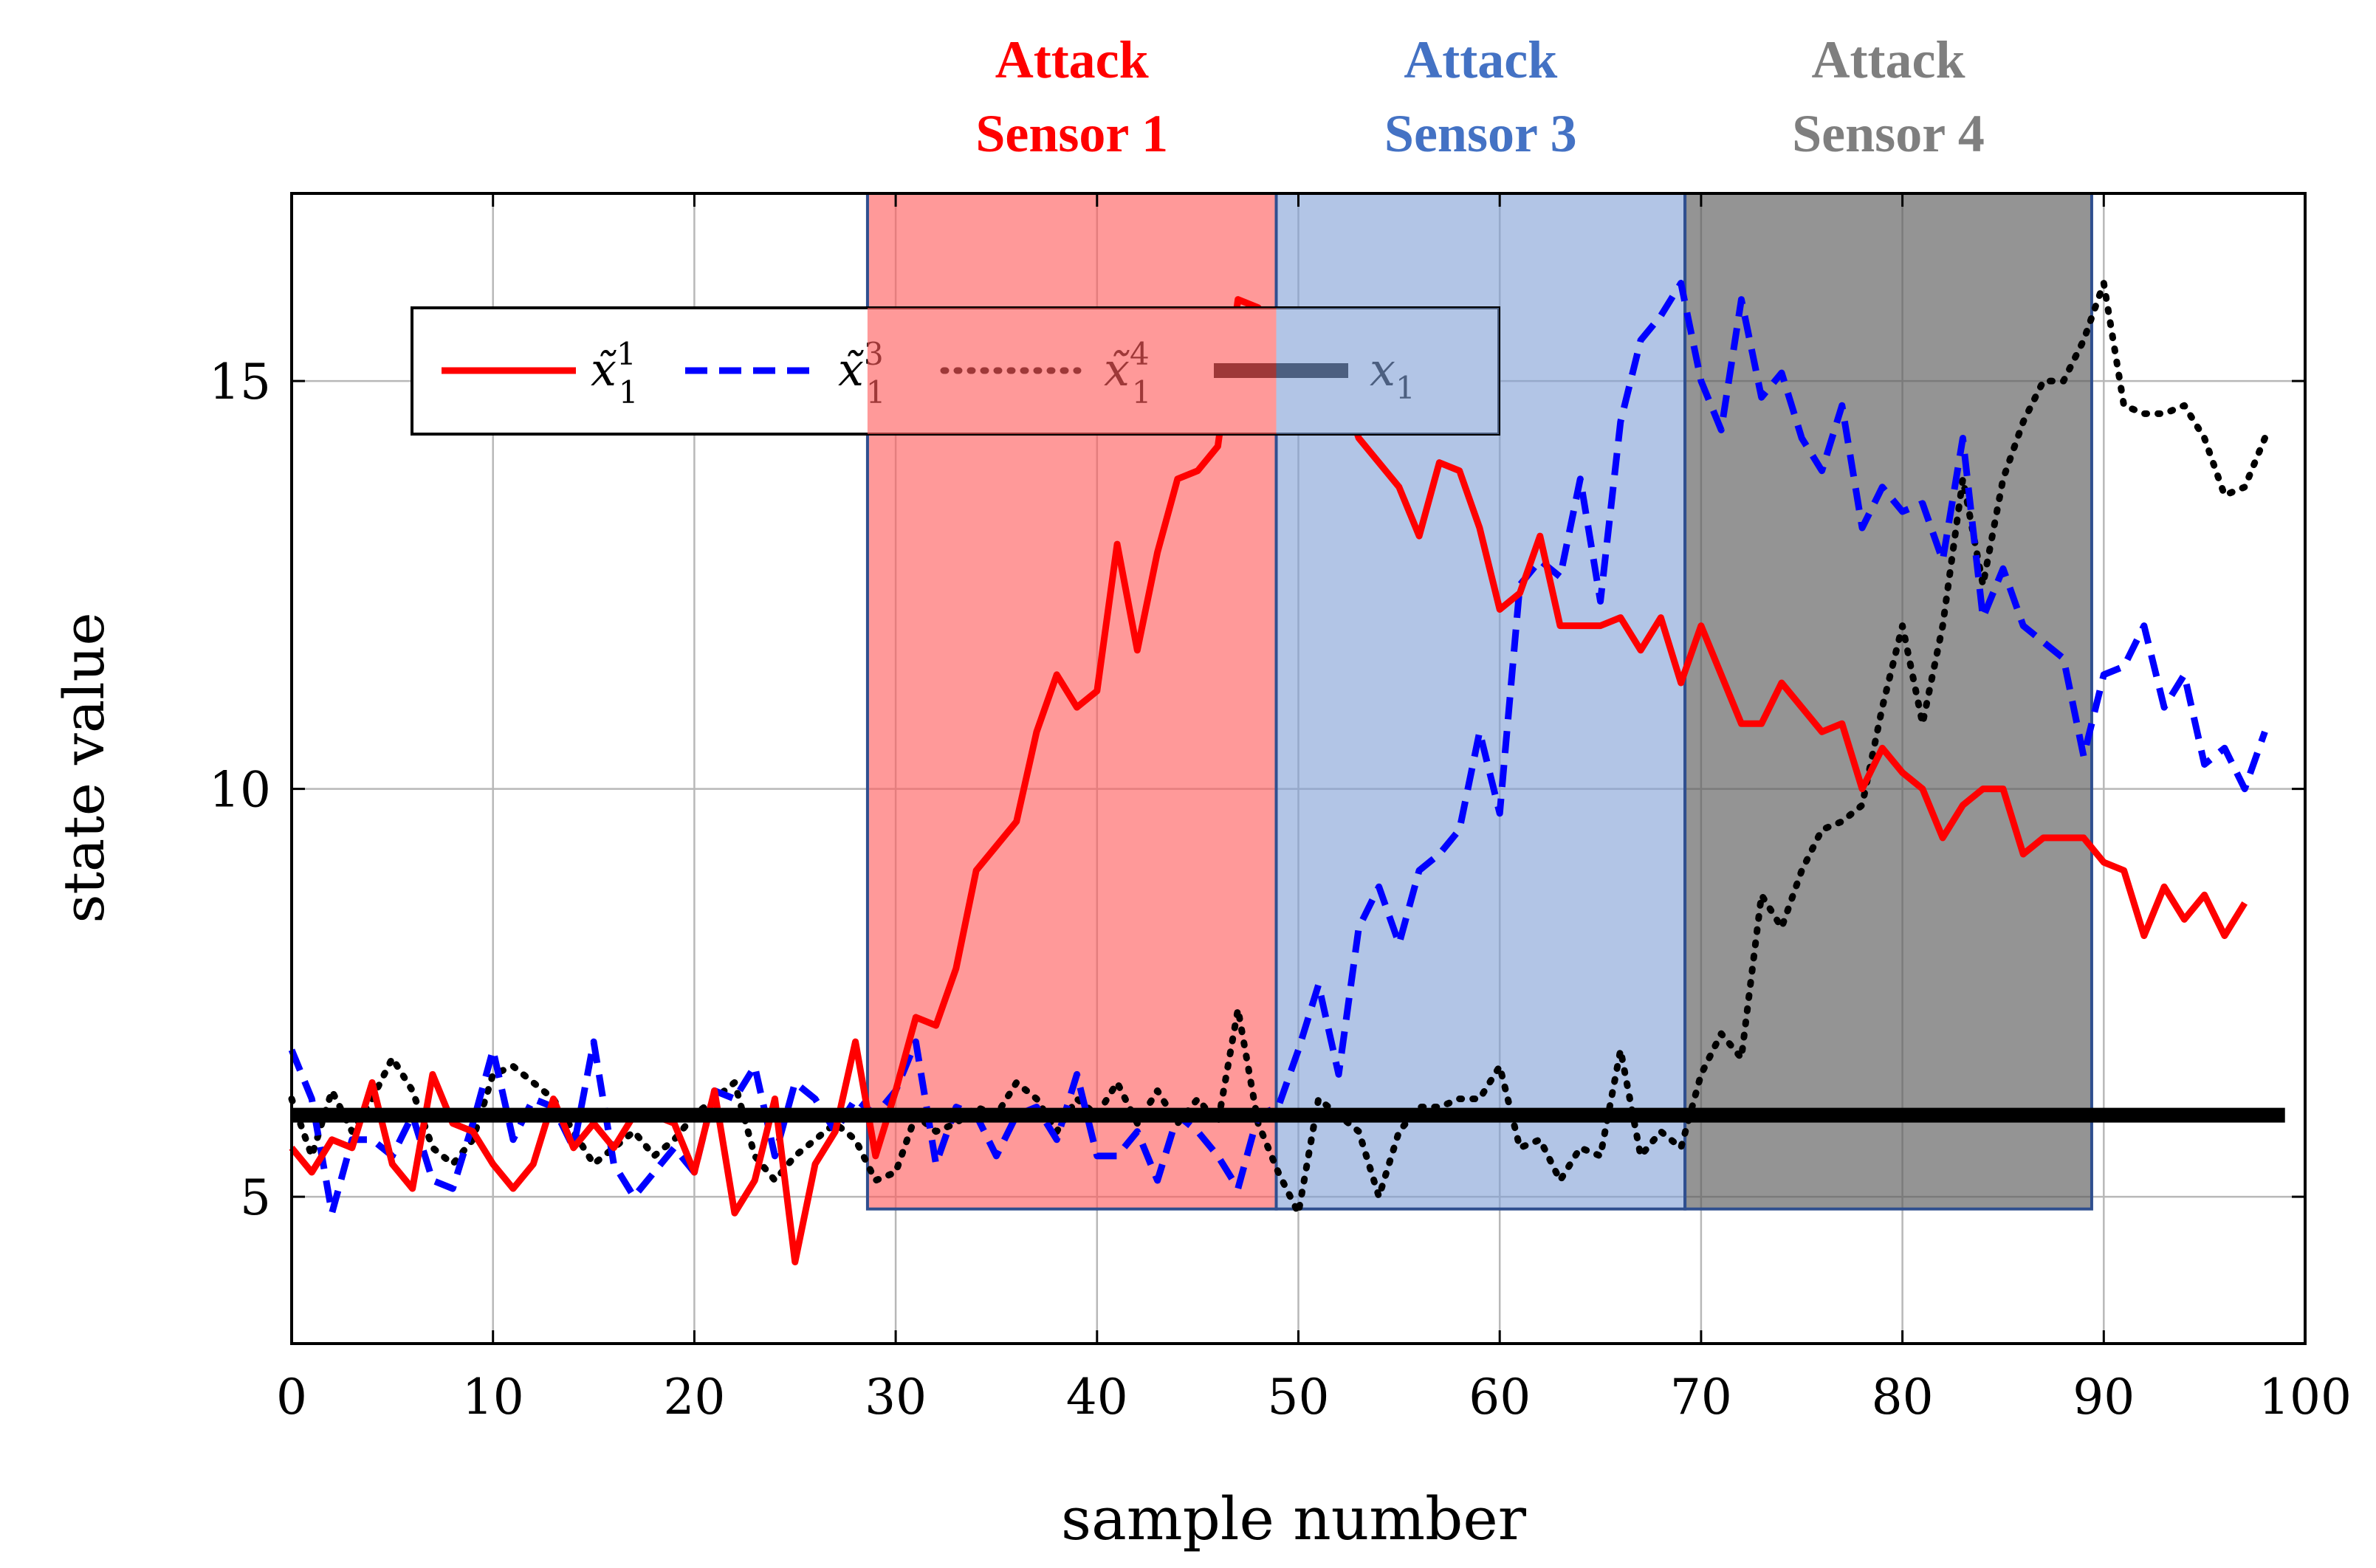 The width and height of the screenshot is (2376, 1568). Describe the element at coordinates (614, 373) in the screenshot. I see `legend-entry-label: x̃1 1` at that location.